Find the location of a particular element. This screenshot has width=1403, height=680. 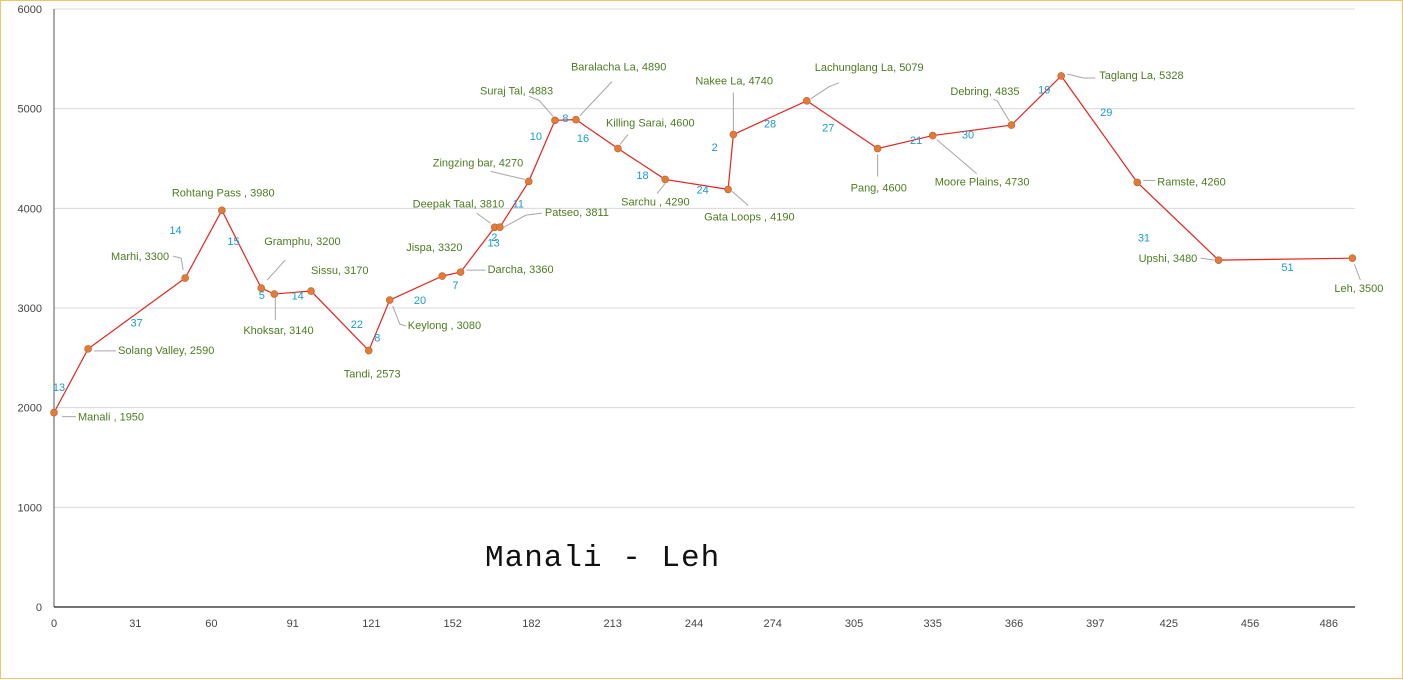

distance-label: 27 is located at coordinates (828, 129).